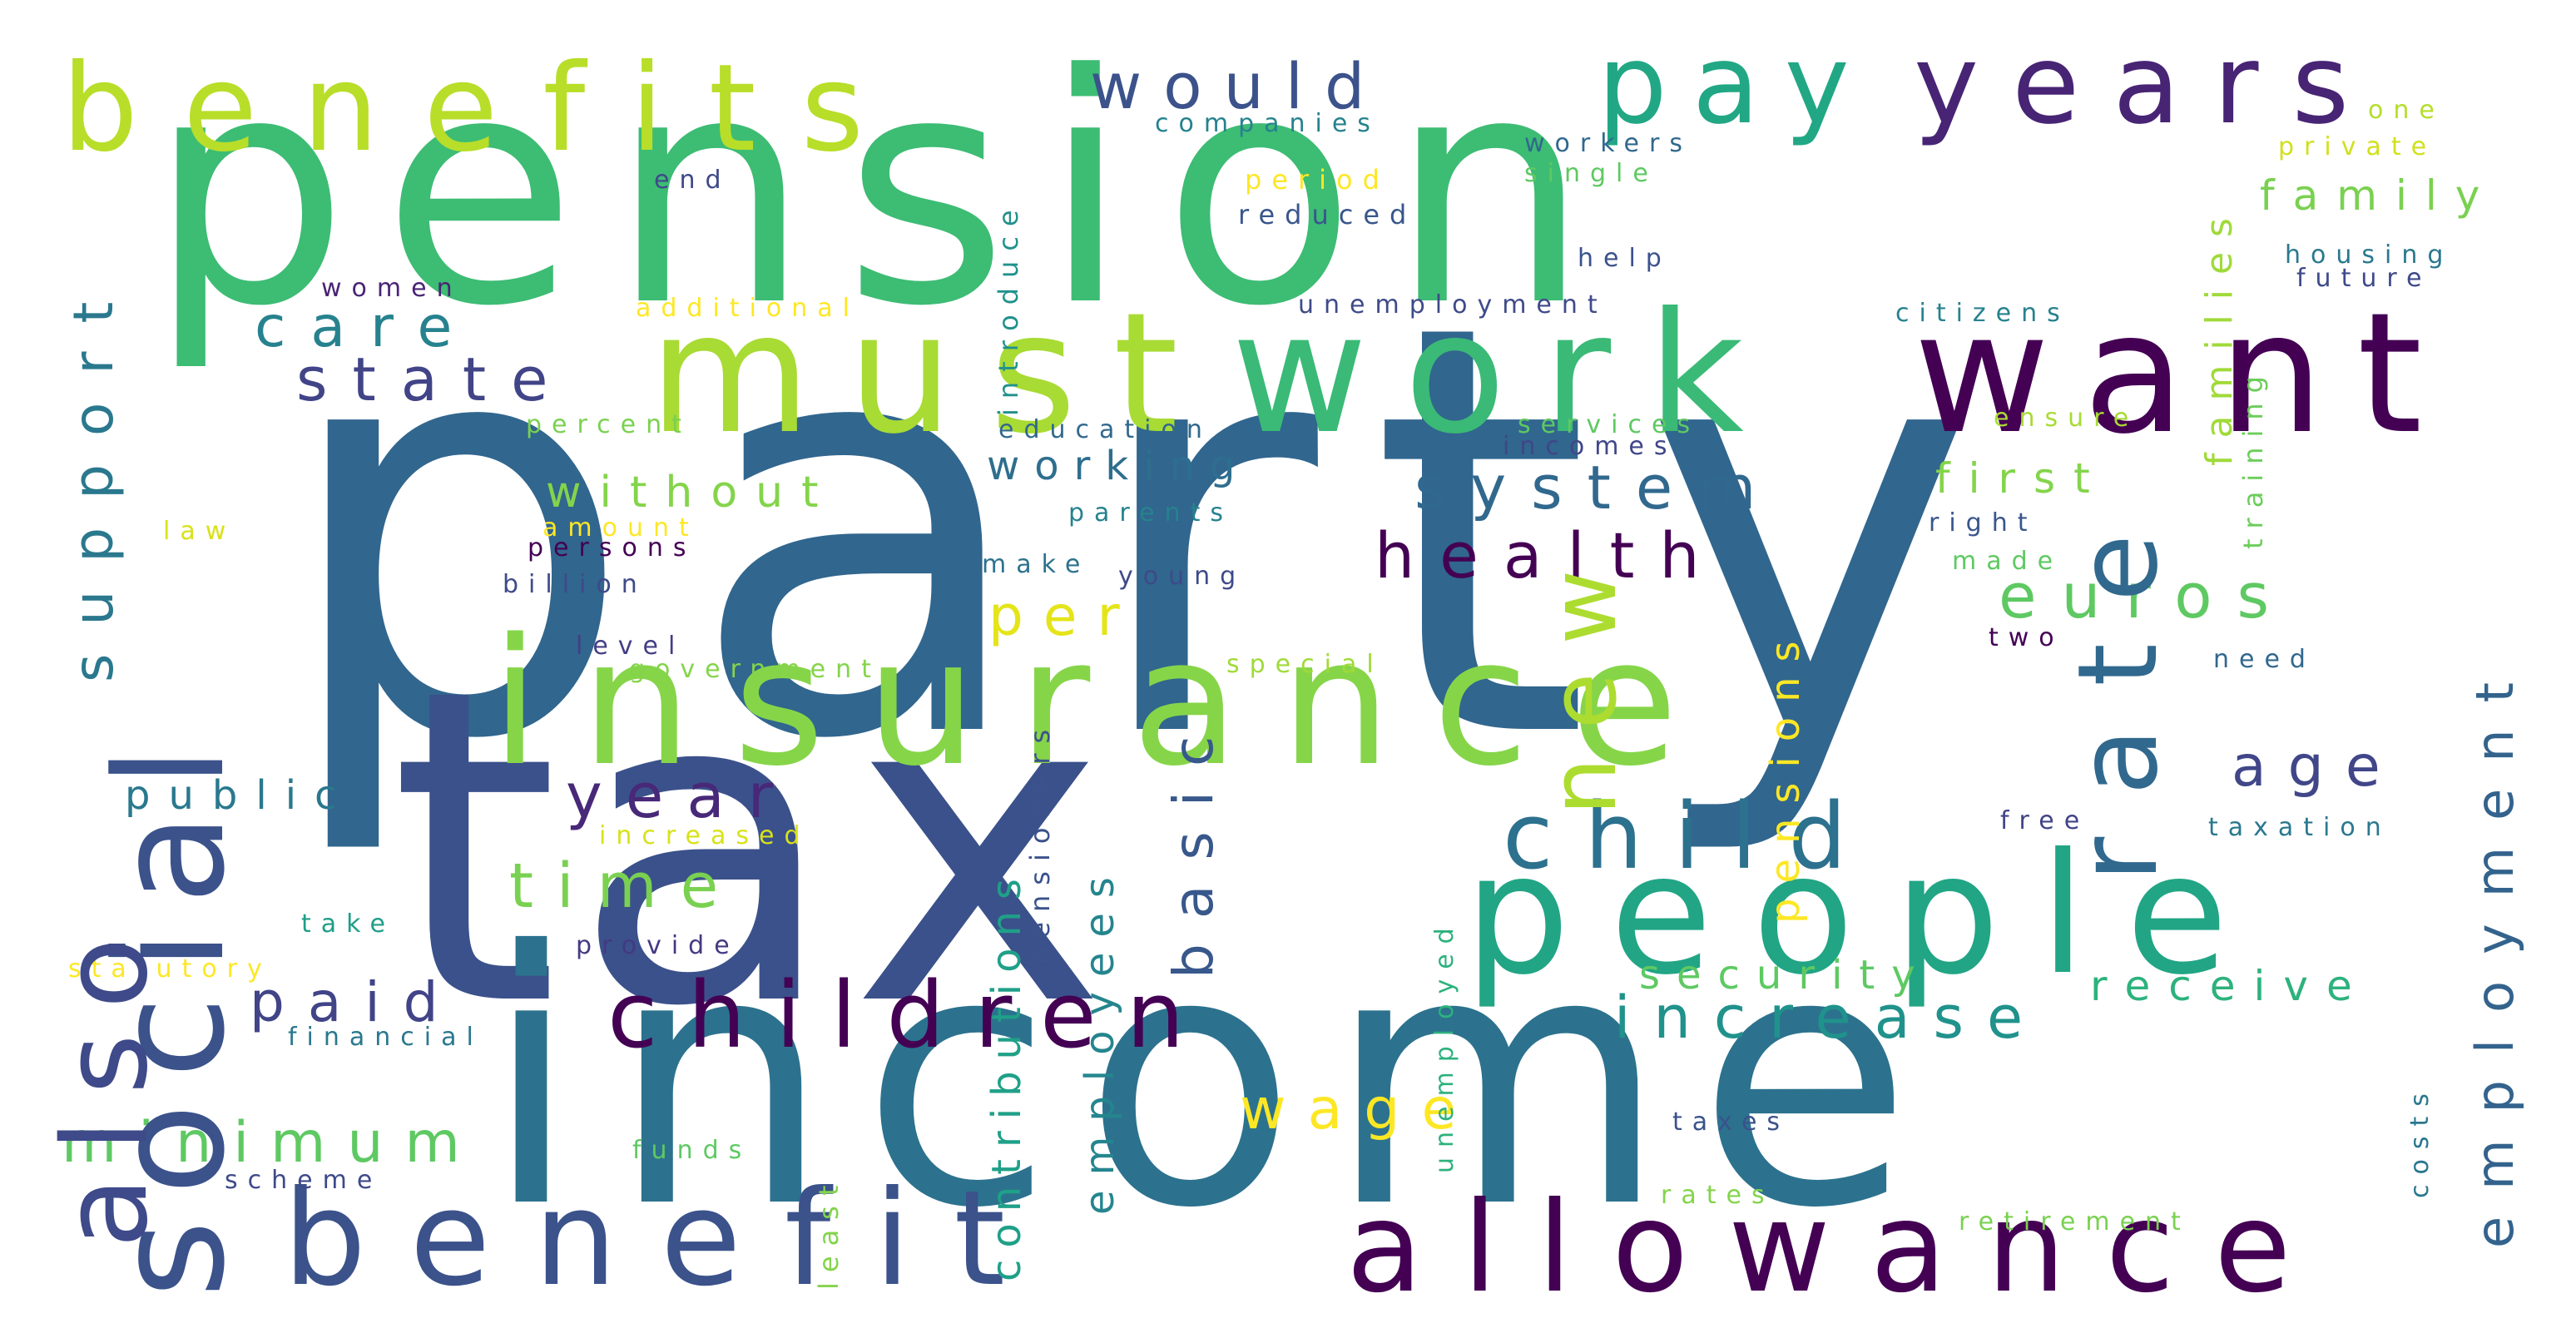  I want to click on word-make: make, so click(1036, 564).